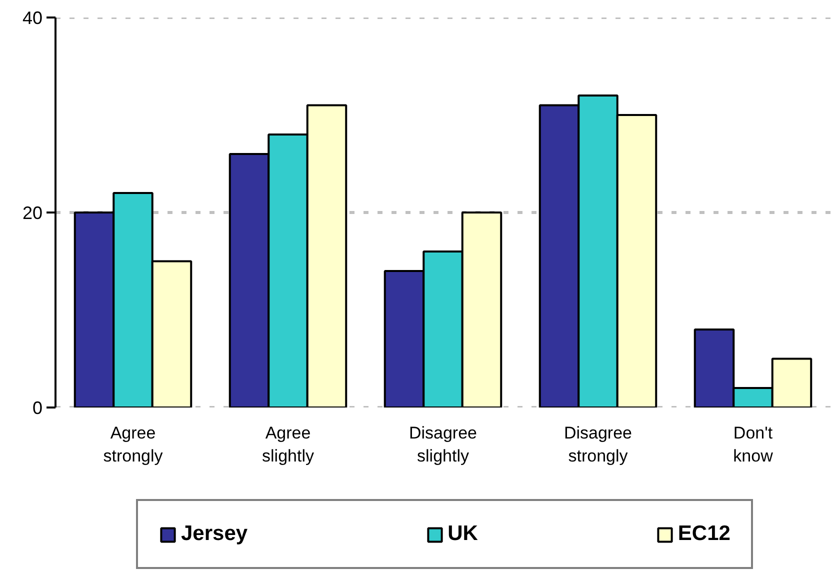 The width and height of the screenshot is (833, 571). What do you see at coordinates (133, 445) in the screenshot?
I see `x-tick-label: Agree strongly` at bounding box center [133, 445].